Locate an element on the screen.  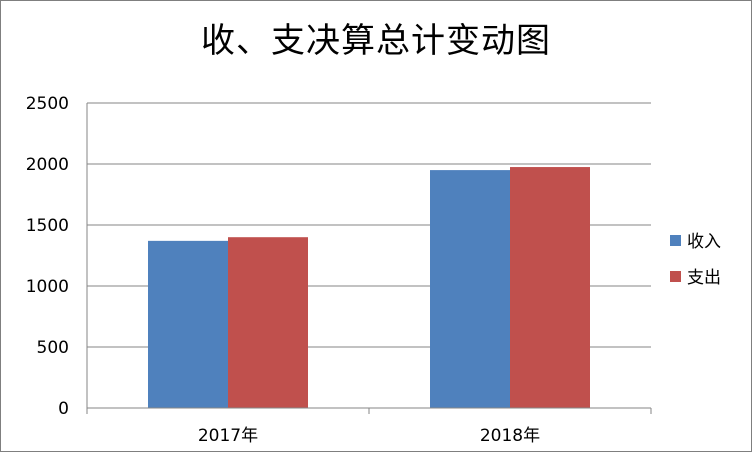
chart-title: 收、支决算总计变动图 is located at coordinates (376, 41).